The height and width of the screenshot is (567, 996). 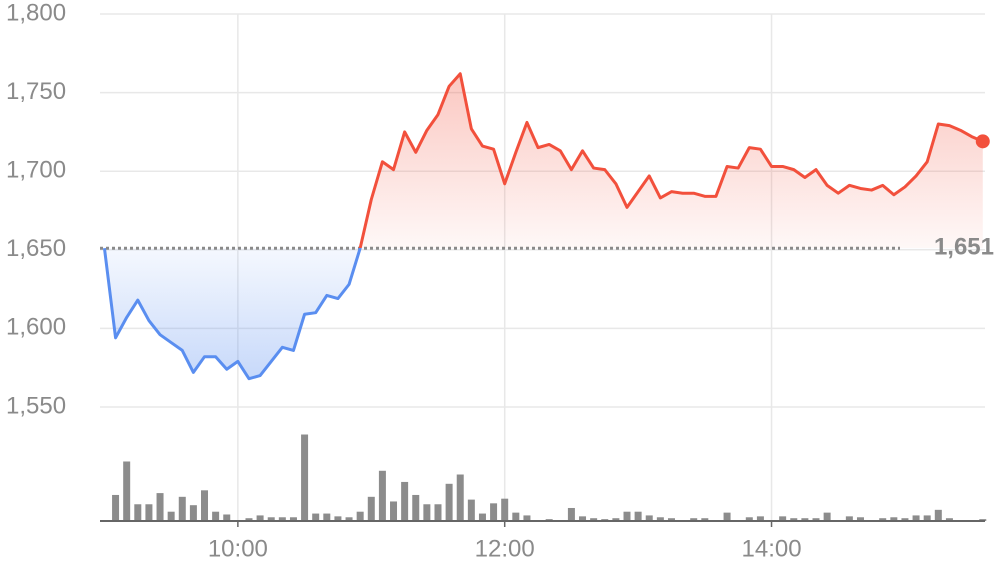 I want to click on y-tick-label: 1,650, so click(x=36, y=248).